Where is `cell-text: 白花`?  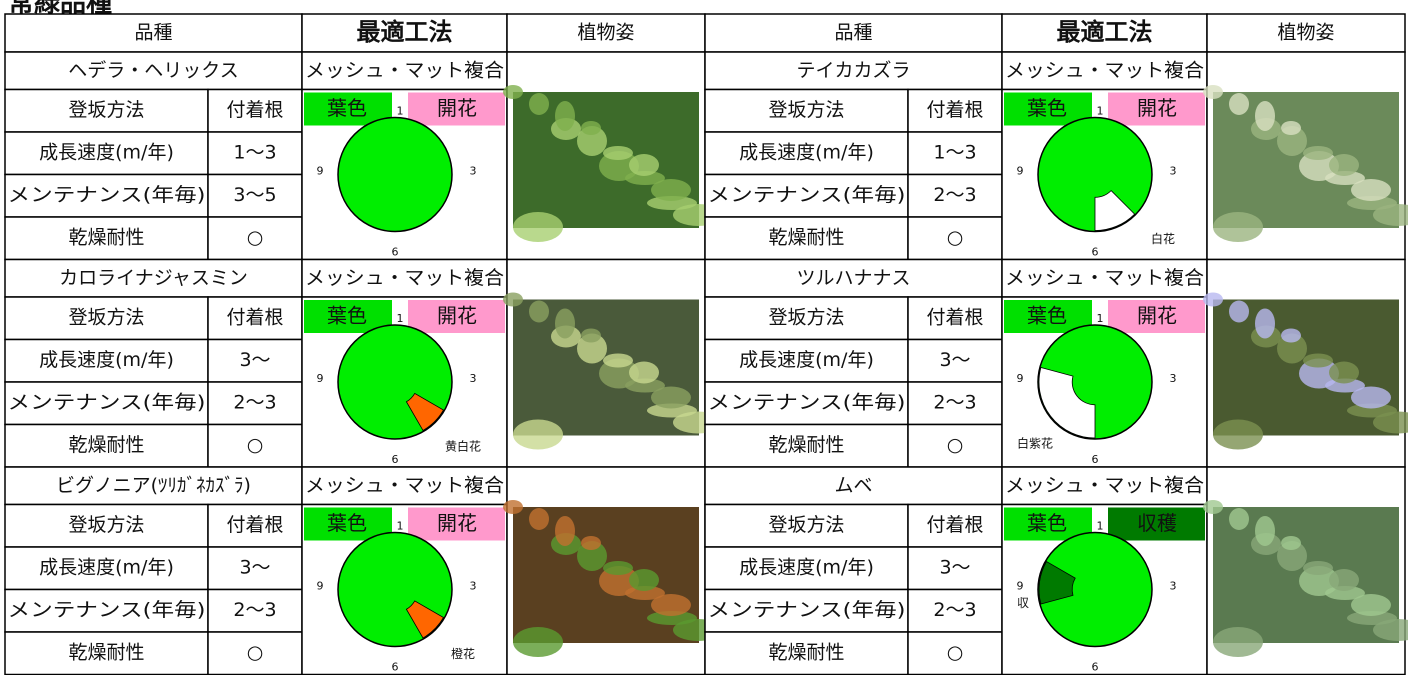 cell-text: 白花 is located at coordinates (1163, 238).